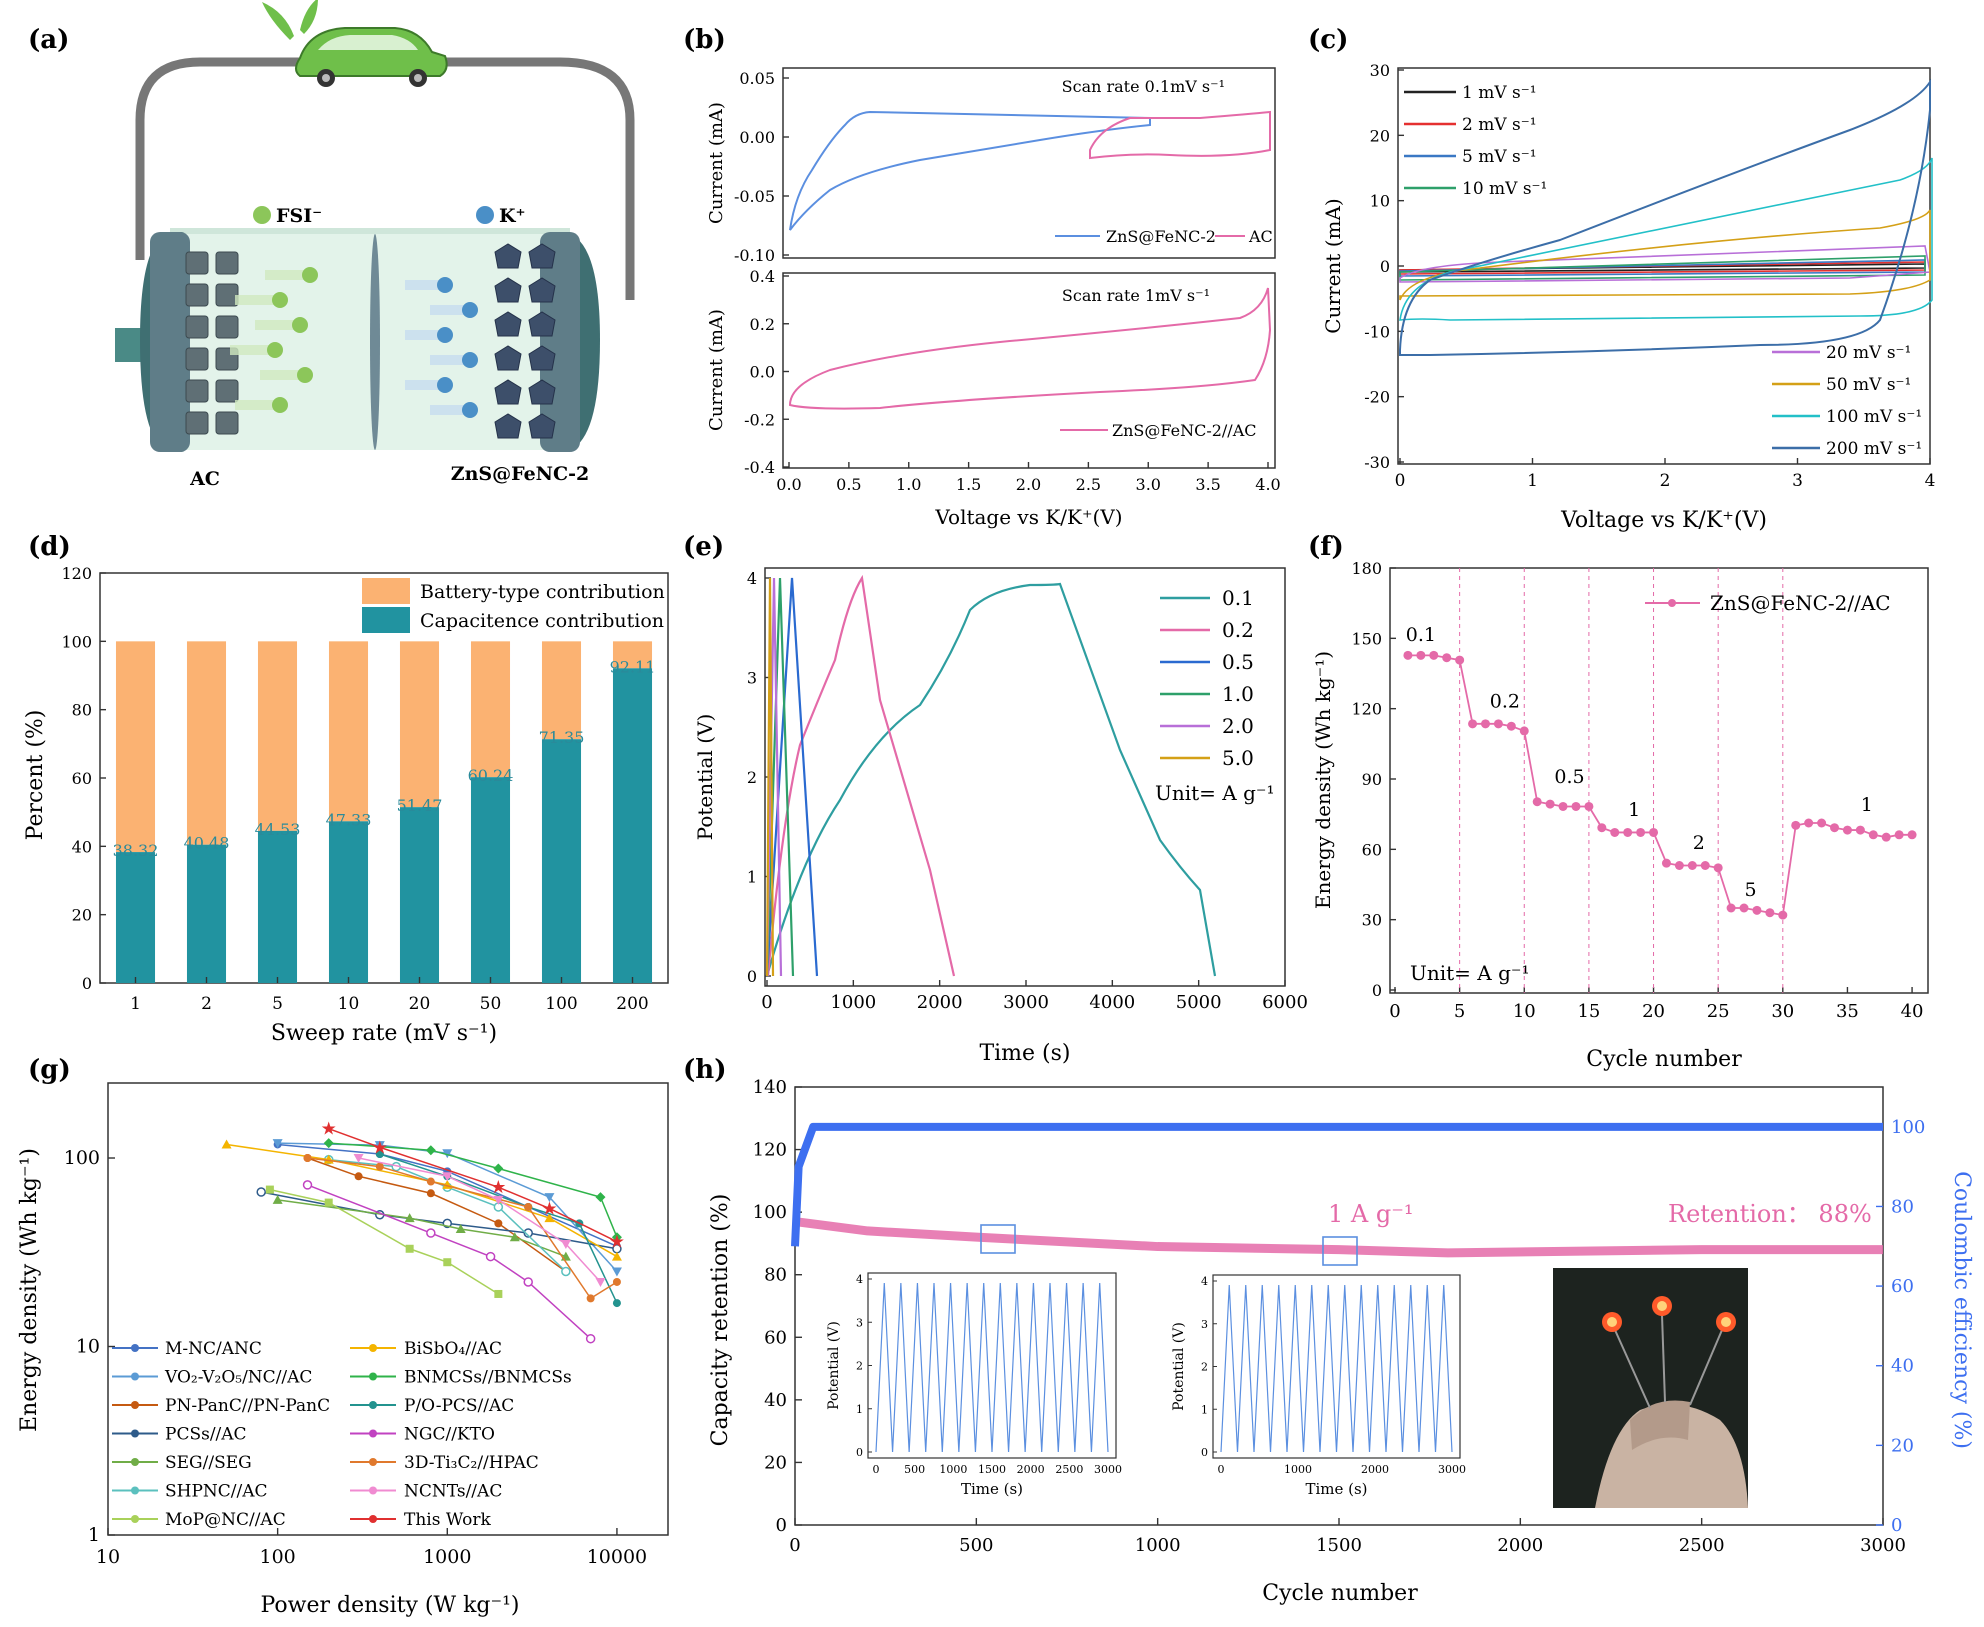  What do you see at coordinates (445, 285) in the screenshot?
I see `cation-particle` at bounding box center [445, 285].